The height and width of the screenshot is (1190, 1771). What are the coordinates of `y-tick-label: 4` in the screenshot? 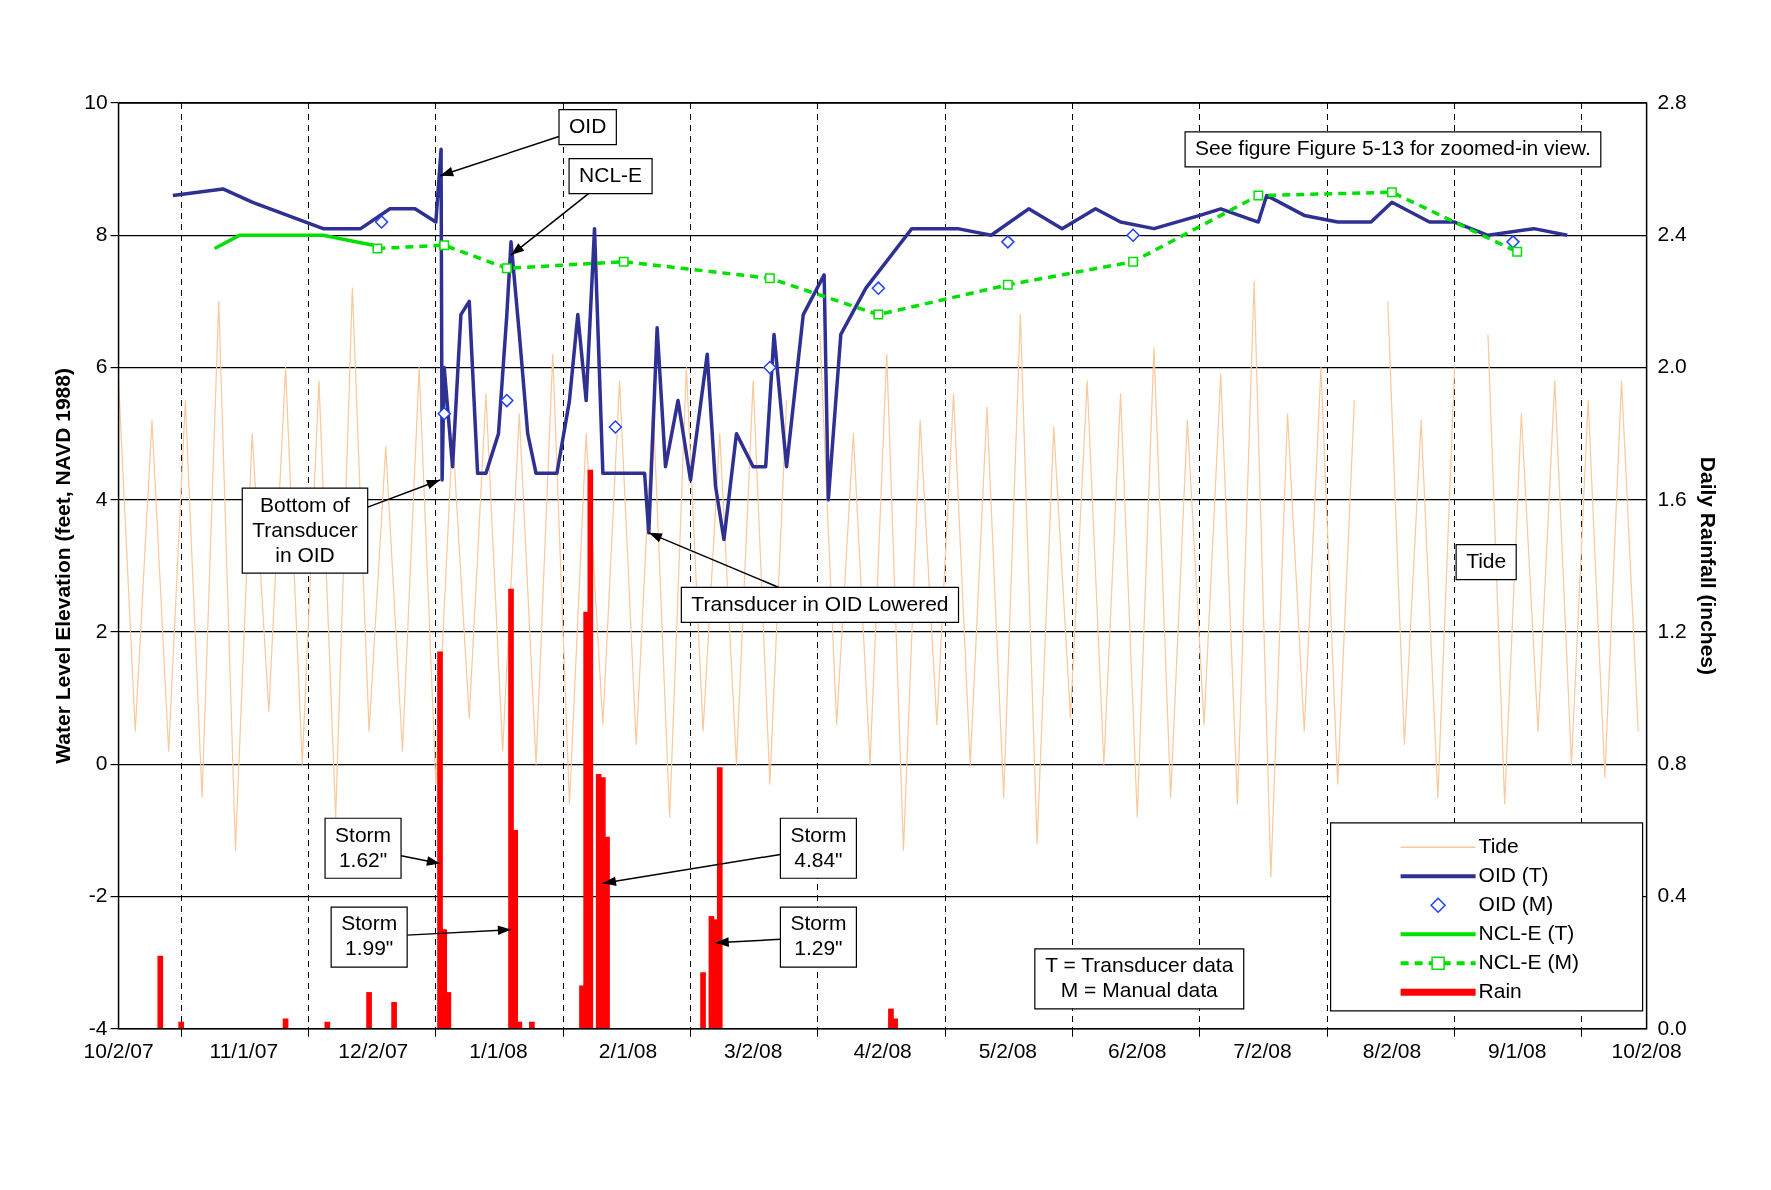 It's located at (101, 498).